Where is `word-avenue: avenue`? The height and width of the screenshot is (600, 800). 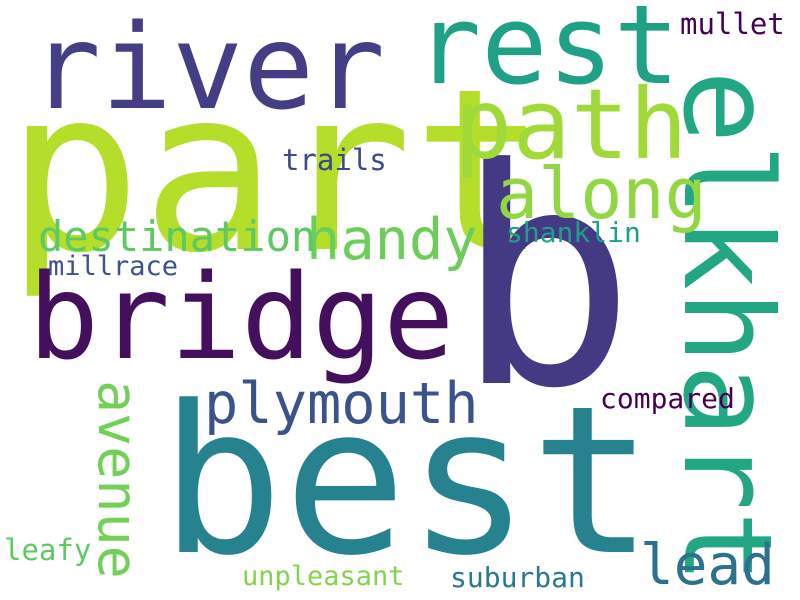 word-avenue: avenue is located at coordinates (118, 479).